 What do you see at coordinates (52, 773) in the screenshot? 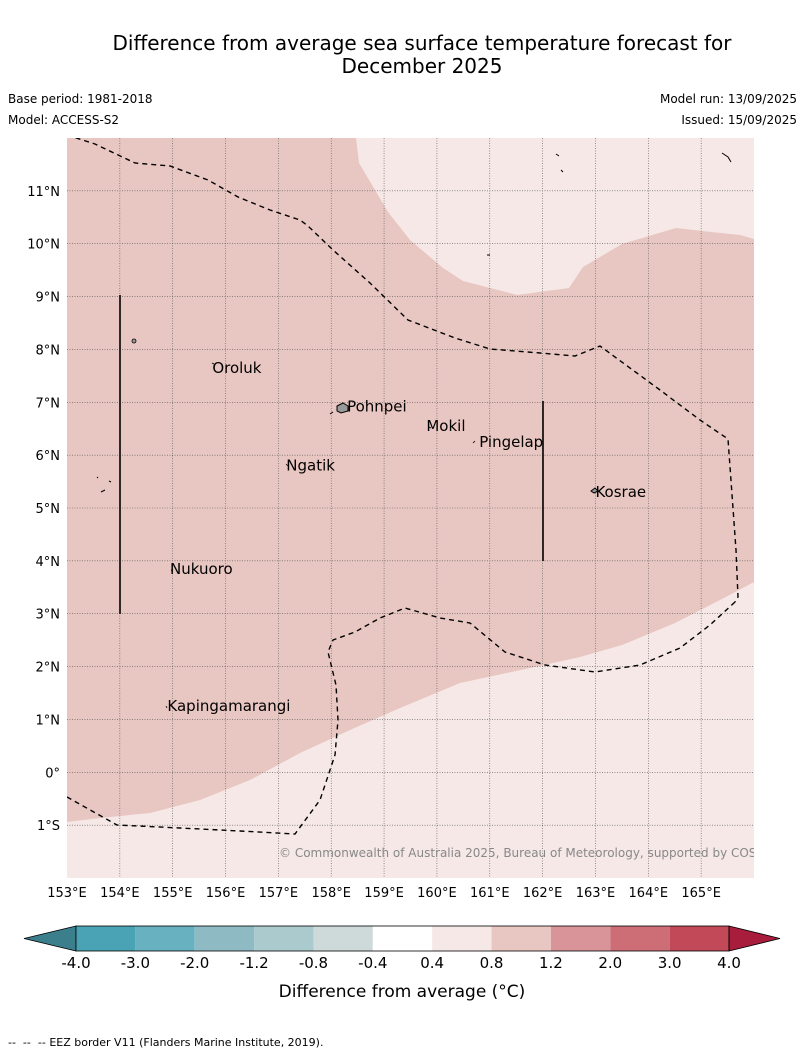
I see `lat-tick-label: 0°` at bounding box center [52, 773].